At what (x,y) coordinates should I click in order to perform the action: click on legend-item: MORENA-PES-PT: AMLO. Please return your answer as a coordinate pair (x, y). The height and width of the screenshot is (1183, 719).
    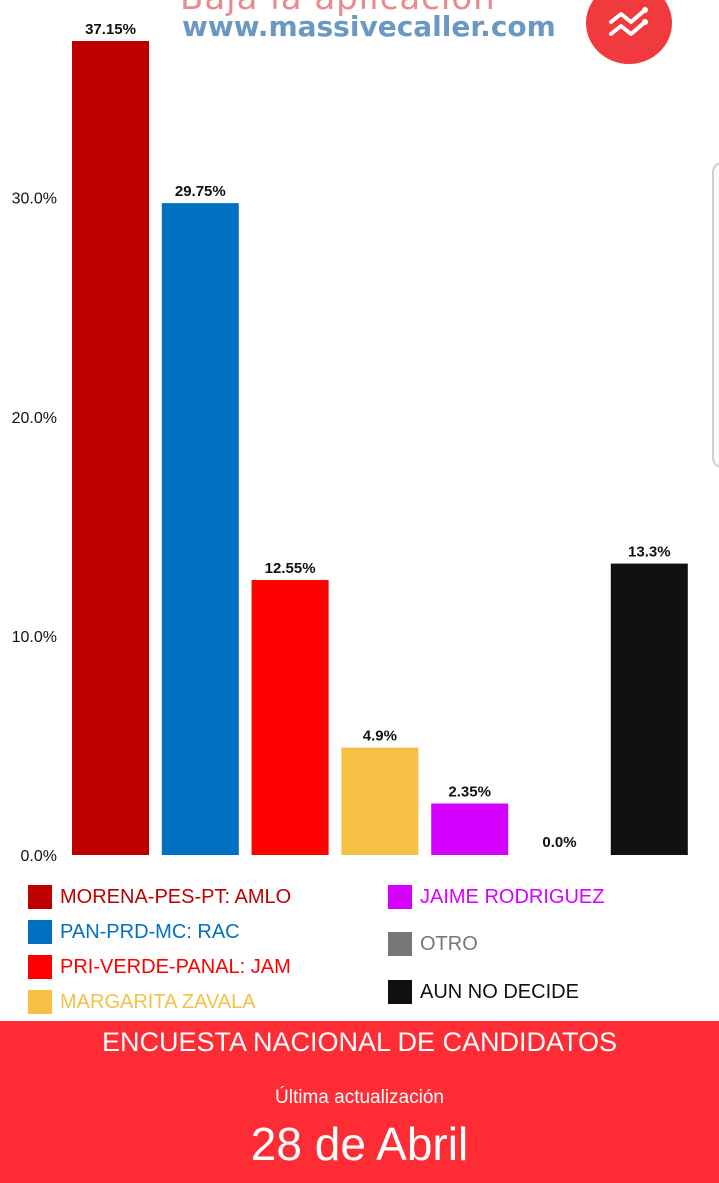
    Looking at the image, I should click on (159, 897).